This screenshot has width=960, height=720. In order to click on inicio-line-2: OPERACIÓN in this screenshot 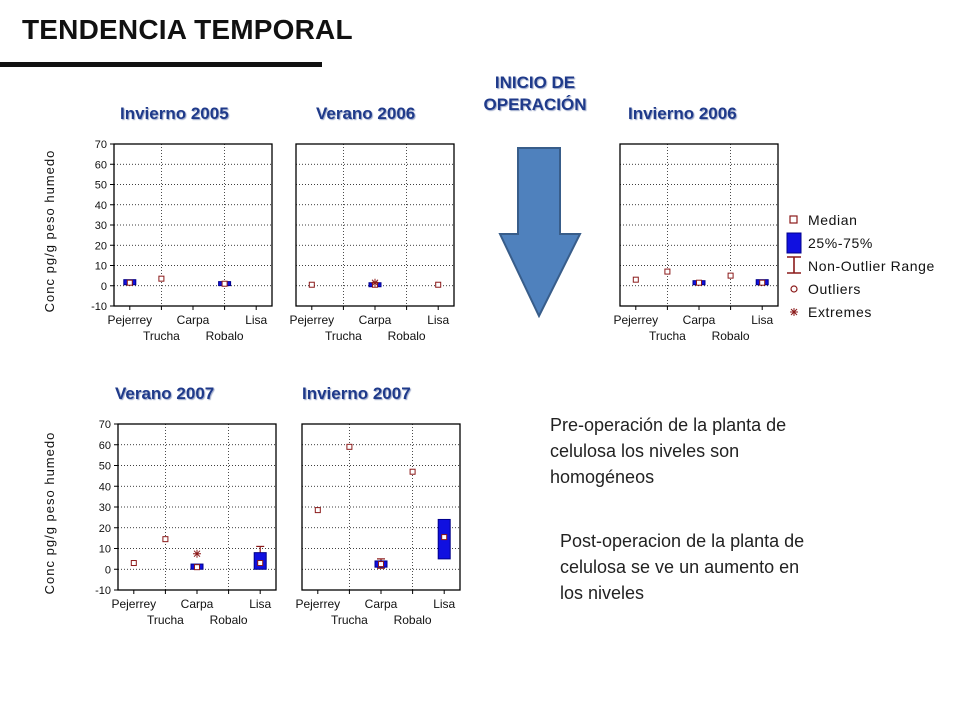, I will do `click(535, 104)`.